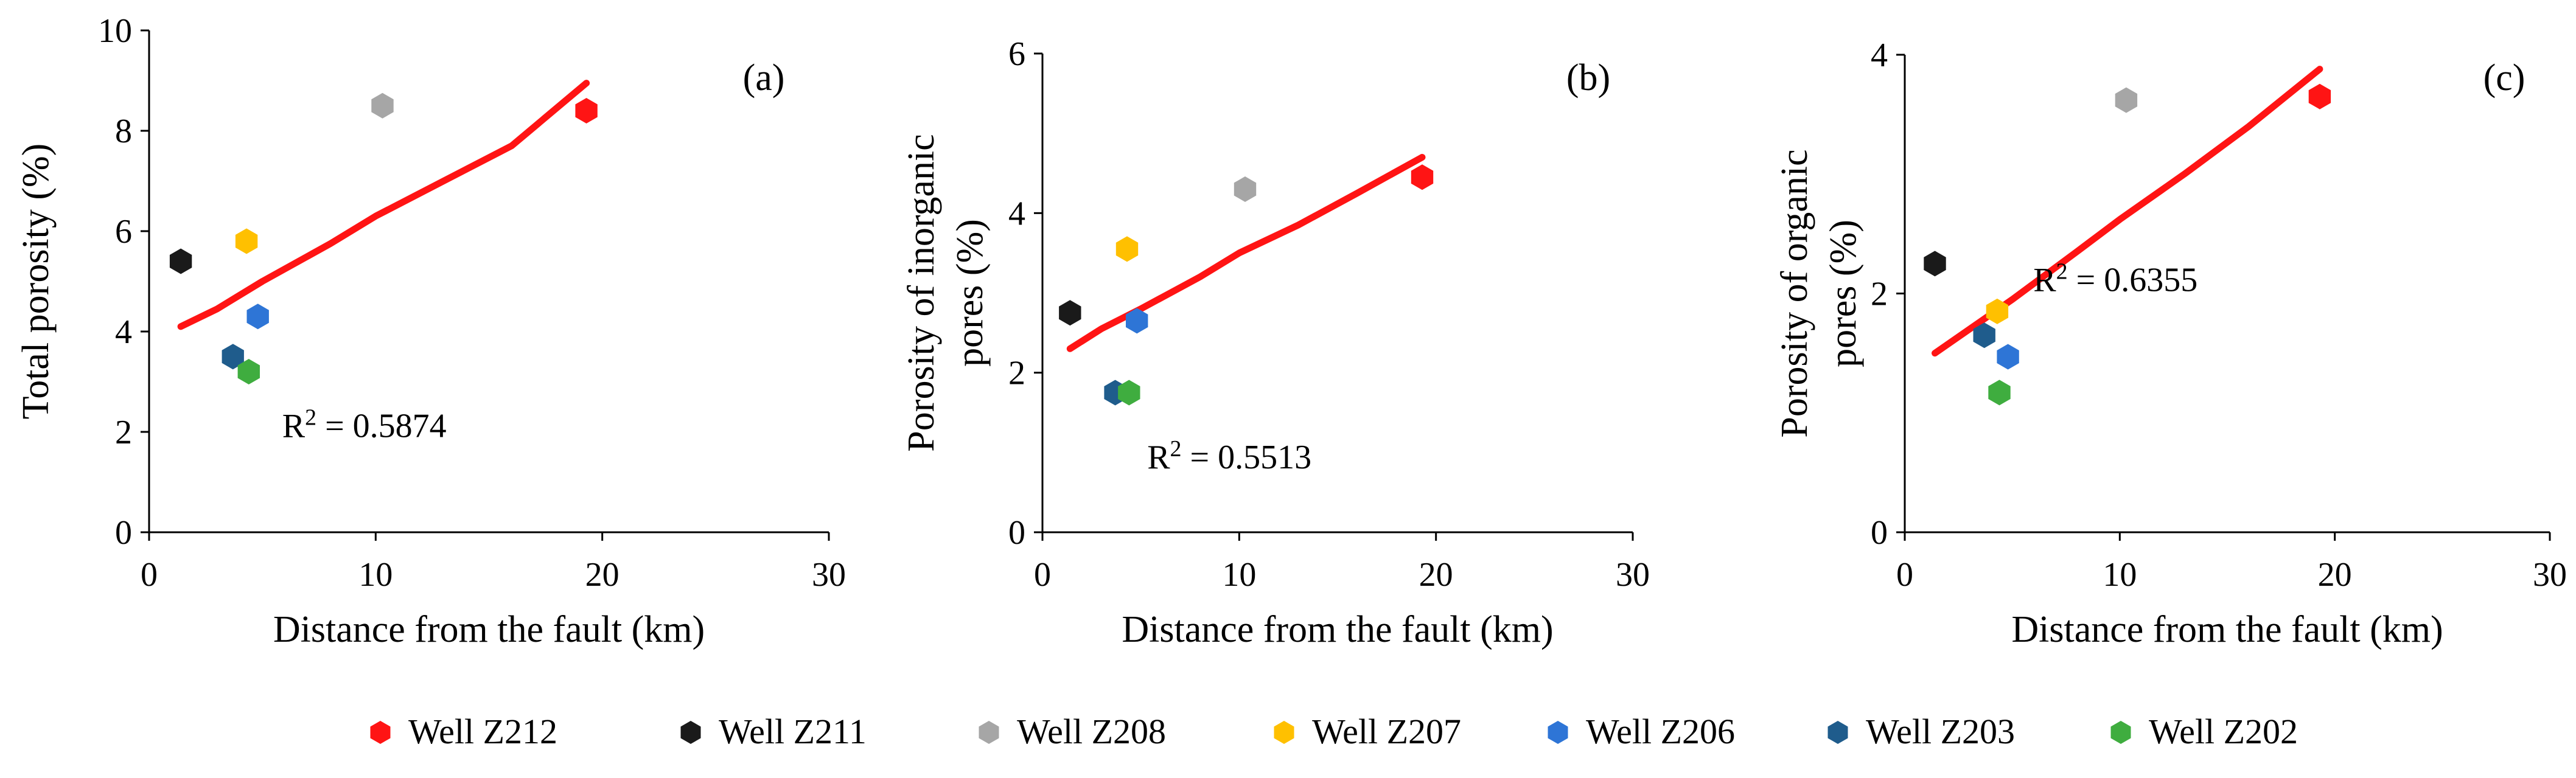  What do you see at coordinates (482, 732) in the screenshot?
I see `legend-label: Well Z212` at bounding box center [482, 732].